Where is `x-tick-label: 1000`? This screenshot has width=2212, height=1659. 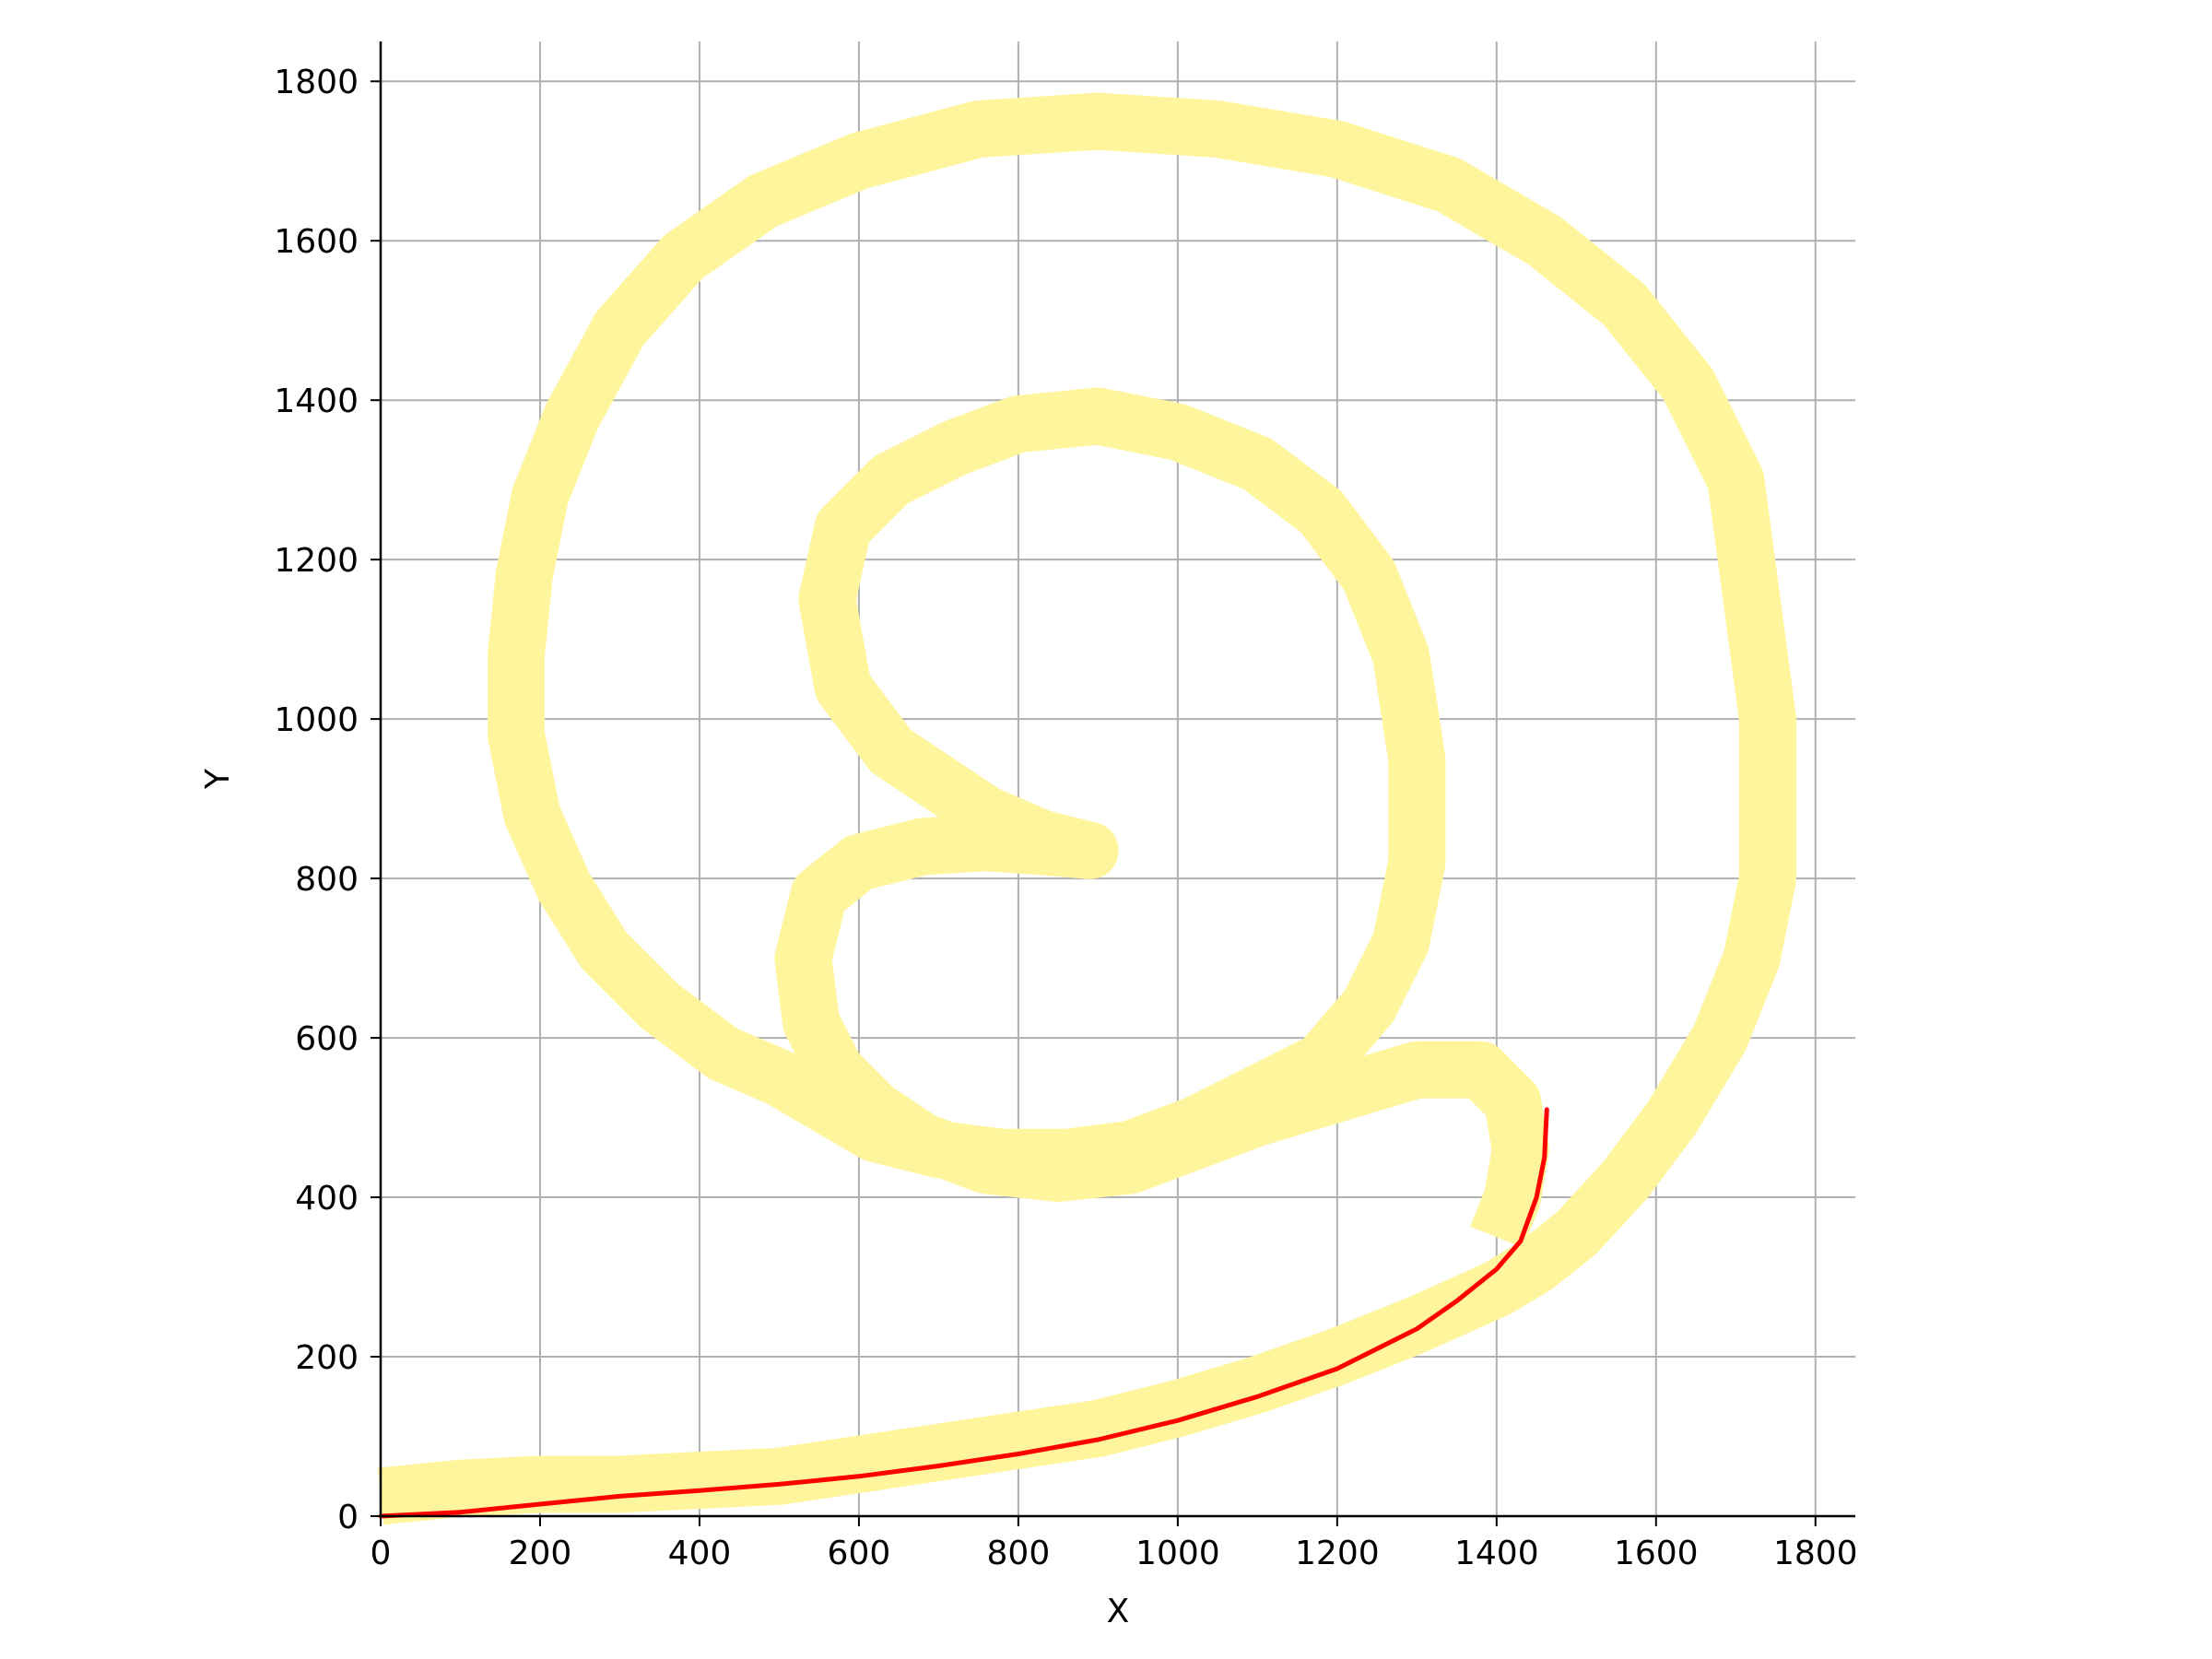 x-tick-label: 1000 is located at coordinates (1177, 1553).